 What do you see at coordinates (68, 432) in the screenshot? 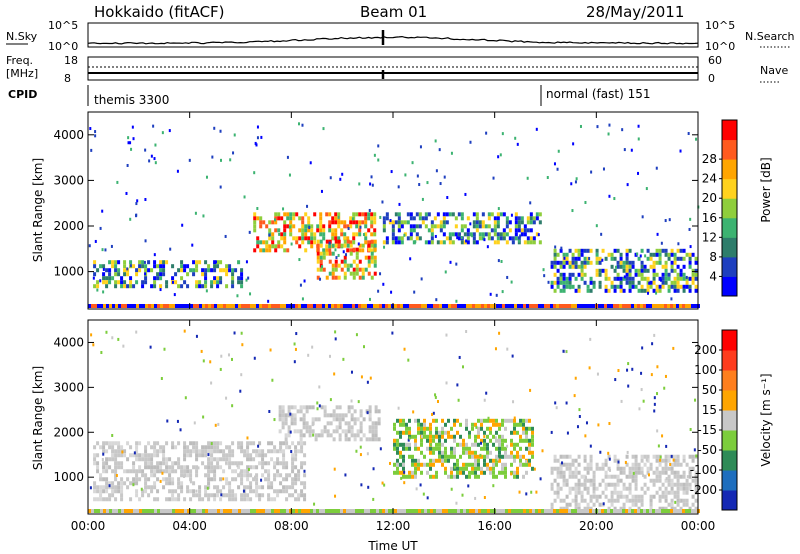
I see `y-tick-label: 2000` at bounding box center [68, 432].